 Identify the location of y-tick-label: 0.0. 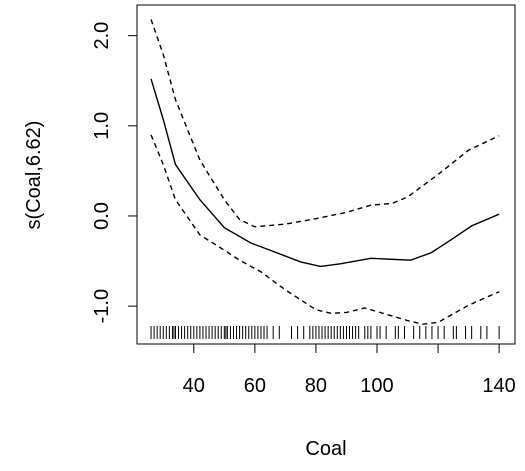
(102, 216).